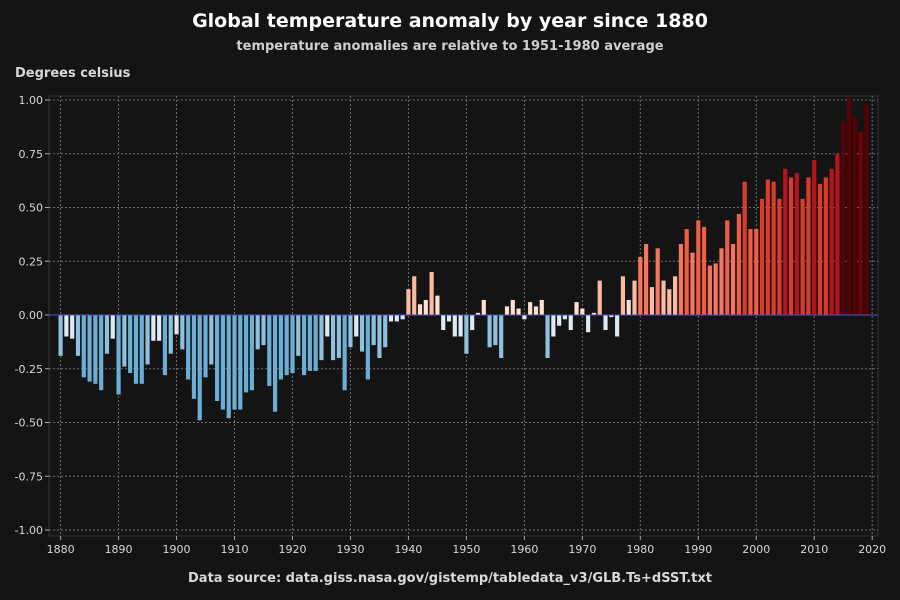 The width and height of the screenshot is (900, 600). I want to click on y-tick-label: 0.50, so click(31, 208).